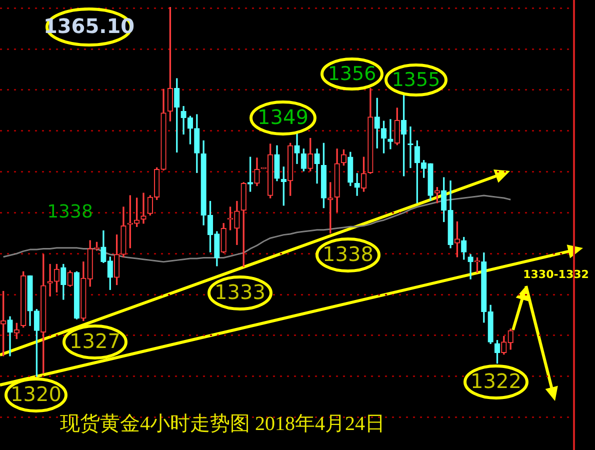 The height and width of the screenshot is (450, 595). Describe the element at coordinates (222, 424) in the screenshot. I see `text: 现货黄金4小时走势图 2018年4月24日` at that location.